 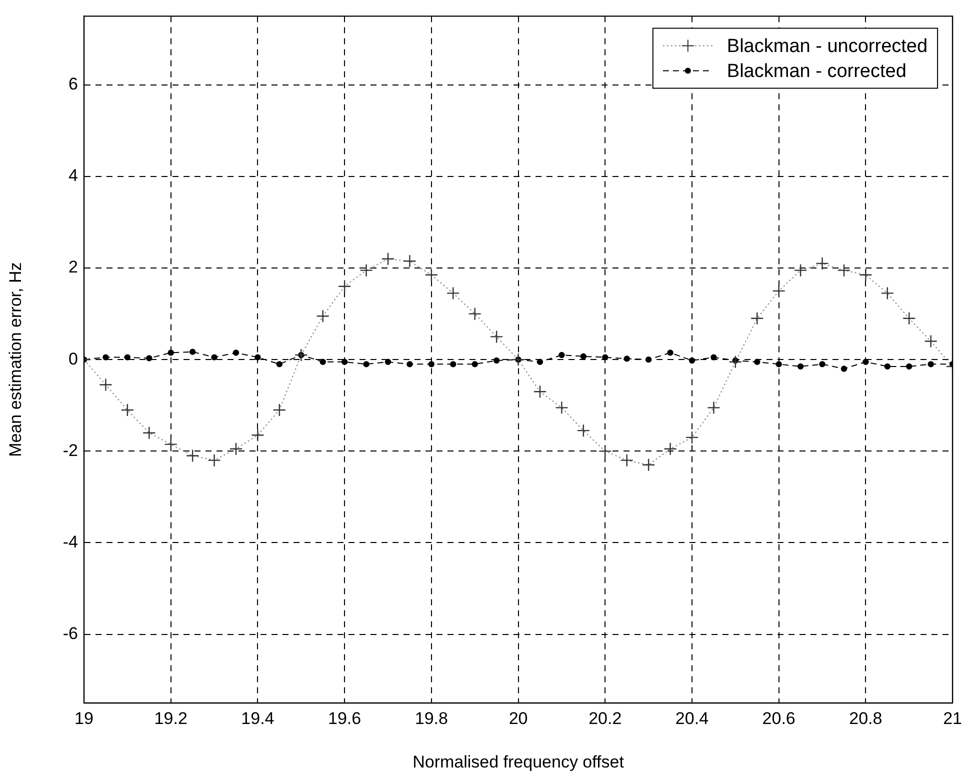 What do you see at coordinates (73, 358) in the screenshot?
I see `y-tick-label: 0` at bounding box center [73, 358].